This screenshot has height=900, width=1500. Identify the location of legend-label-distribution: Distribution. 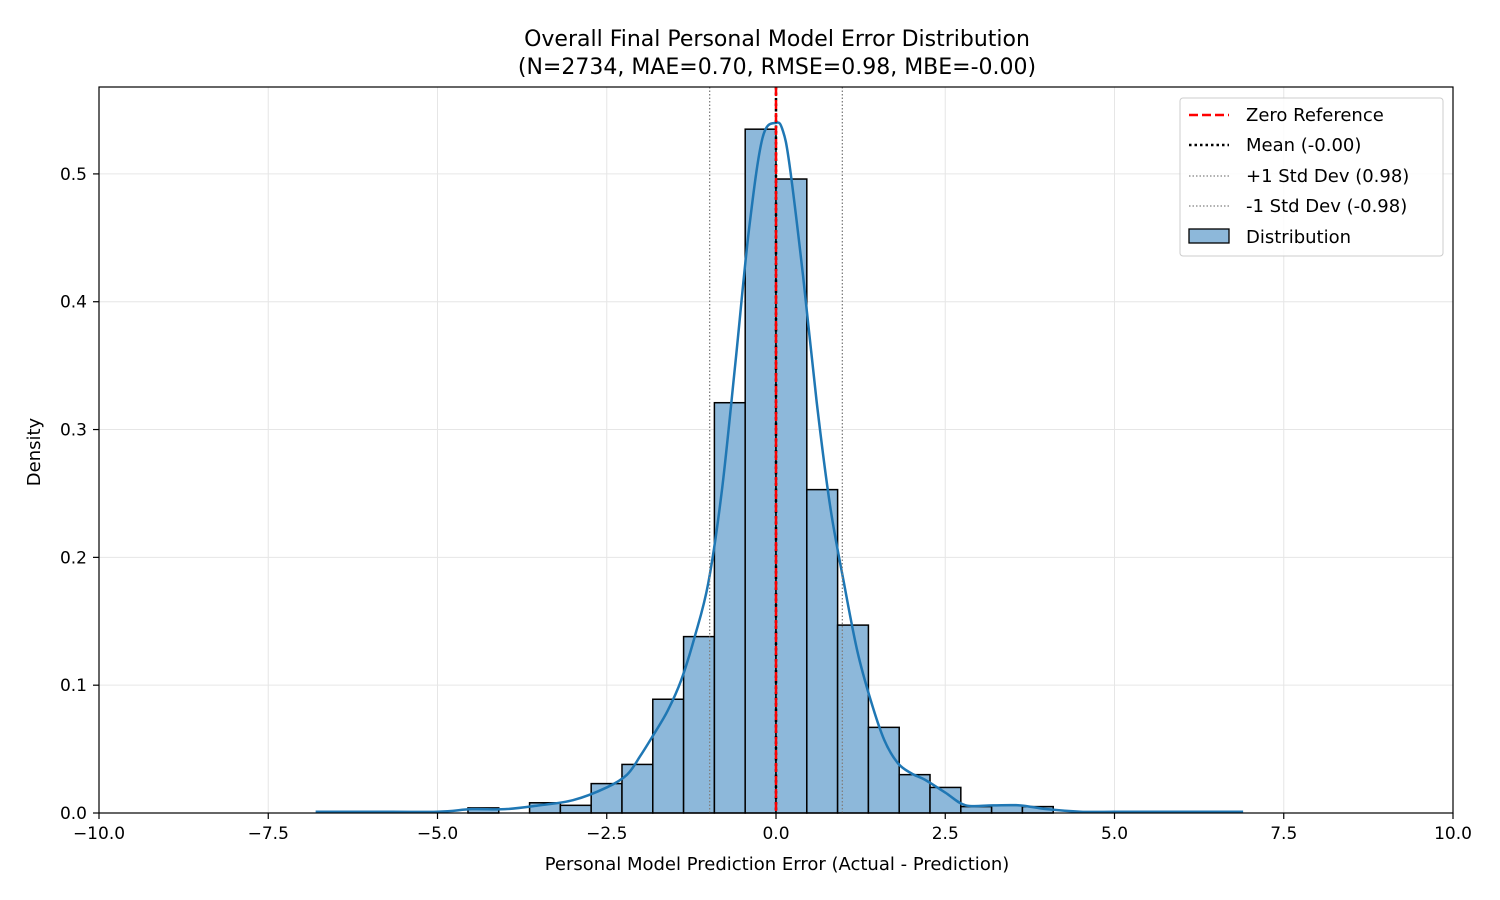
(1298, 237).